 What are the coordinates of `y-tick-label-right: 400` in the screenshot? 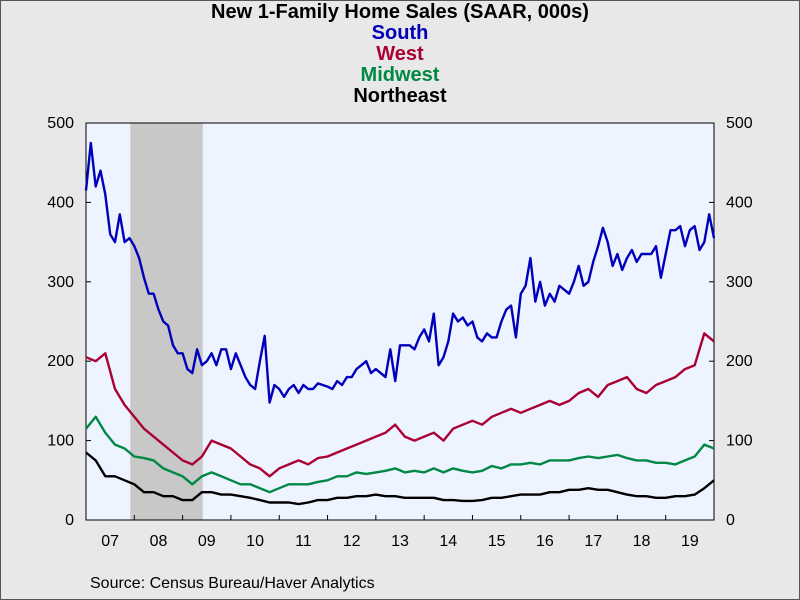 It's located at (739, 202).